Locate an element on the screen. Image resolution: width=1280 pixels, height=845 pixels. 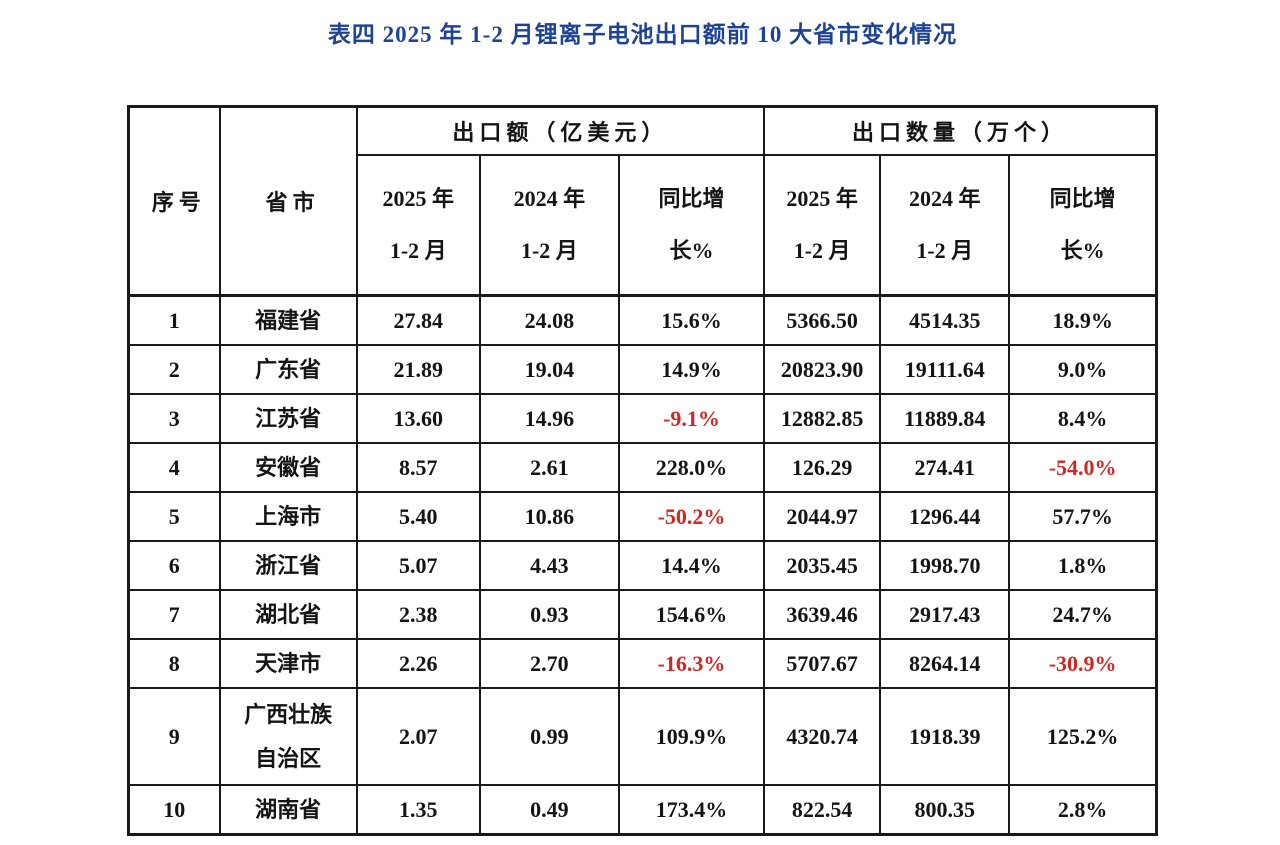
cell-qty-yoy: 9.0% is located at coordinates (1083, 369).